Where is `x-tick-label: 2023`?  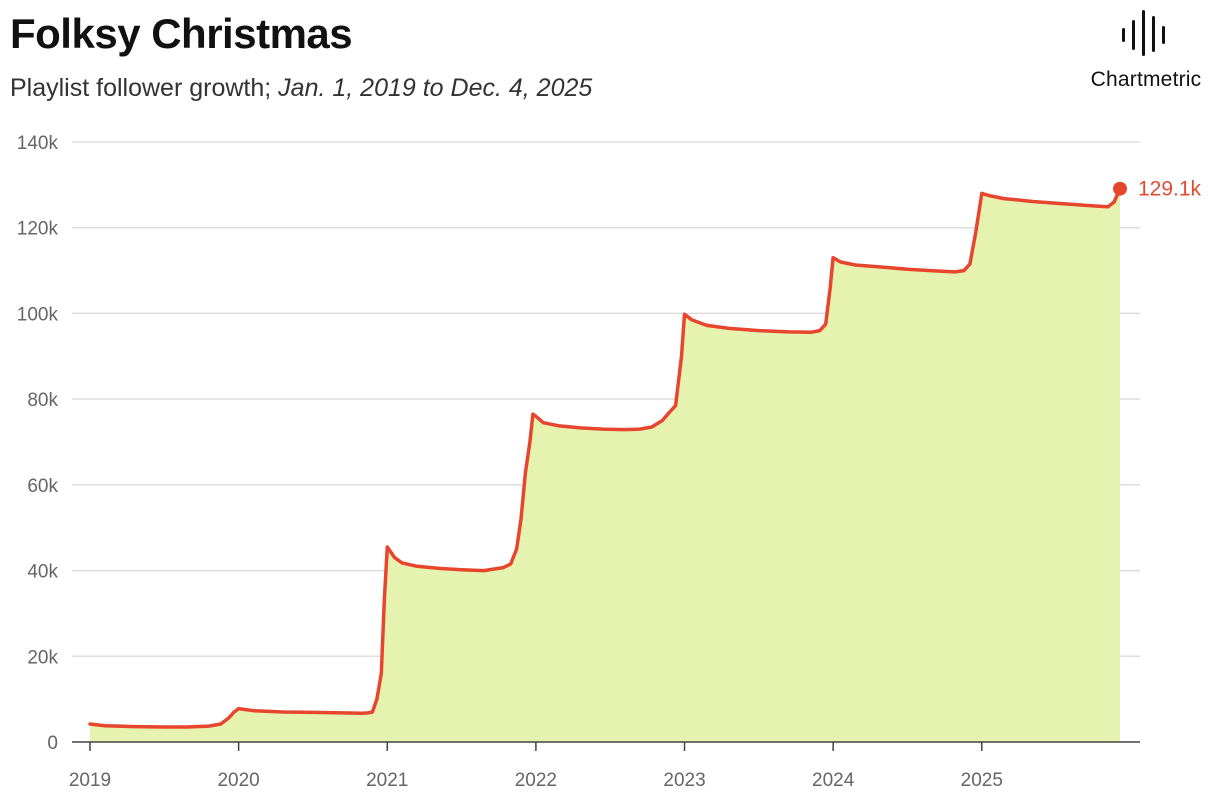 x-tick-label: 2023 is located at coordinates (684, 780).